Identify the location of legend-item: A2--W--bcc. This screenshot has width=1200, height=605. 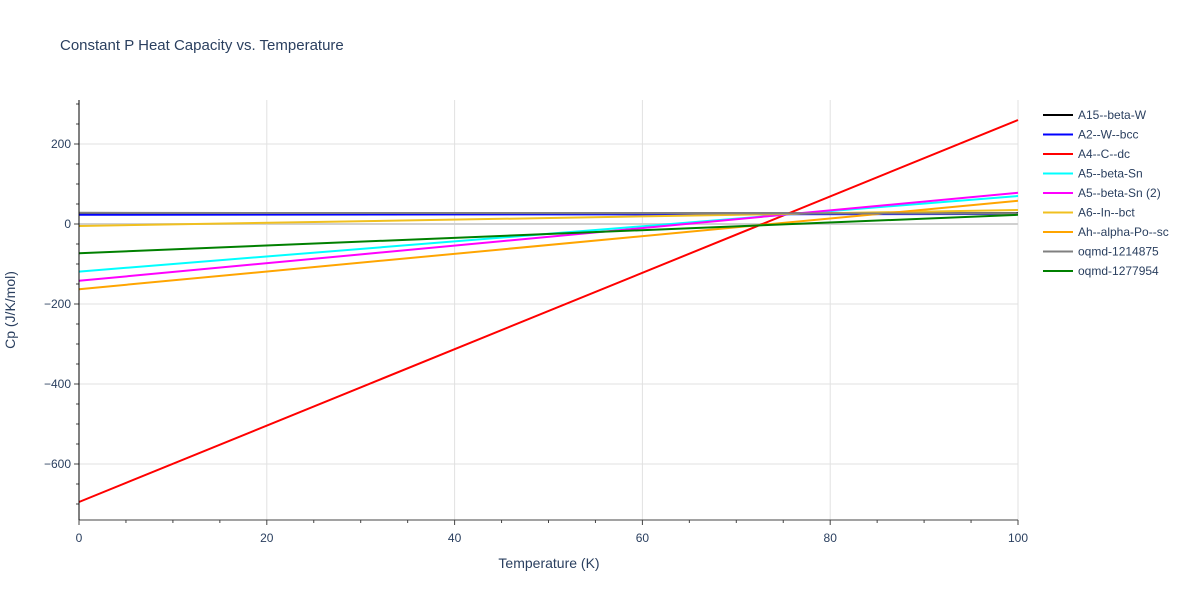
(1090, 135).